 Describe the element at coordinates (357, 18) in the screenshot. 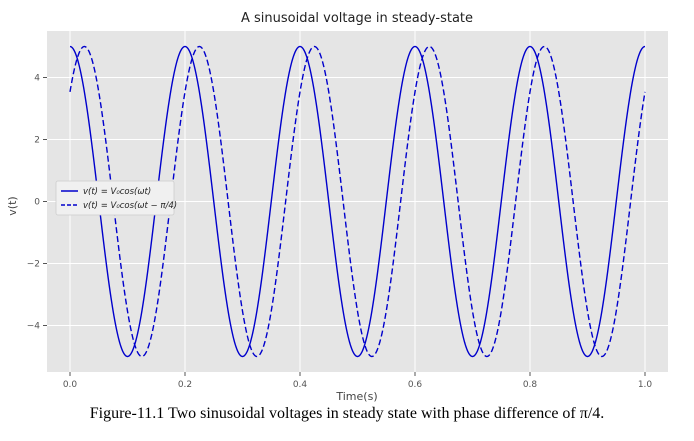

I see `chart-title: A sinusoidal voltage in steady-state` at that location.